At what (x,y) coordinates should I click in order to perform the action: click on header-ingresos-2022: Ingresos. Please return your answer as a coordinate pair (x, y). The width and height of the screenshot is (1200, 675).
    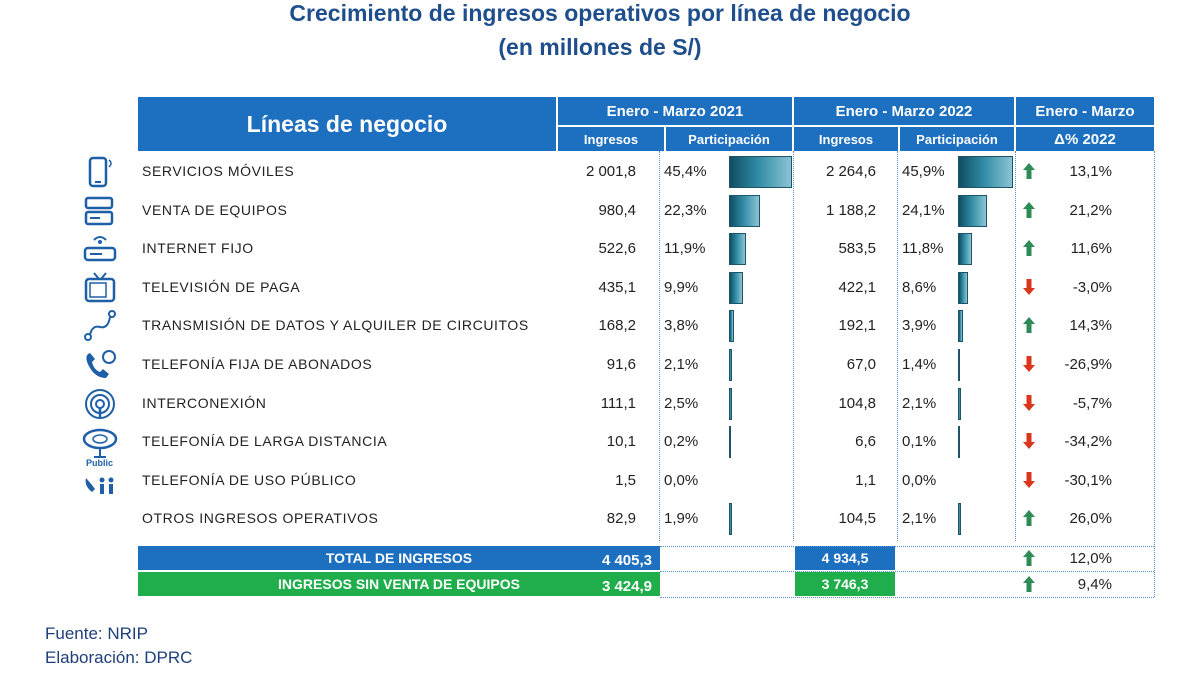
    Looking at the image, I should click on (846, 139).